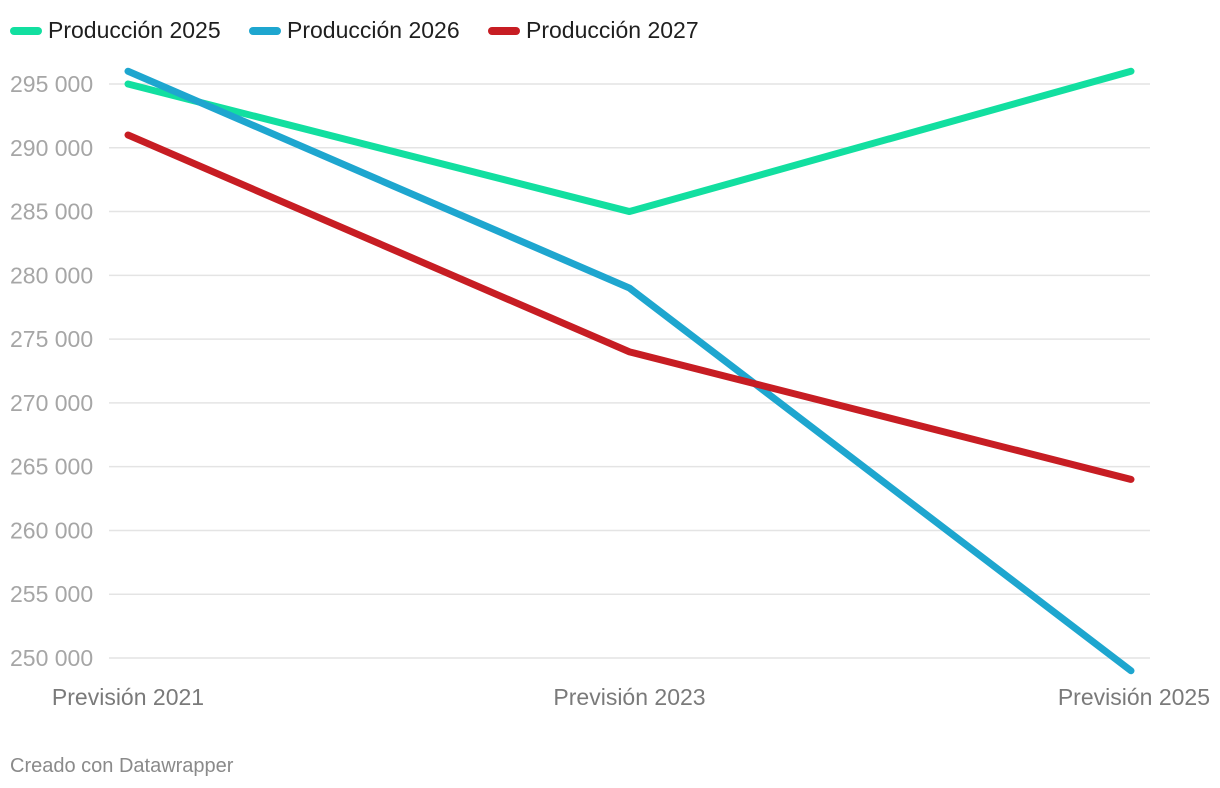 Image resolution: width=1220 pixels, height=788 pixels. Describe the element at coordinates (134, 30) in the screenshot. I see `legend-label: Producción 2025` at that location.